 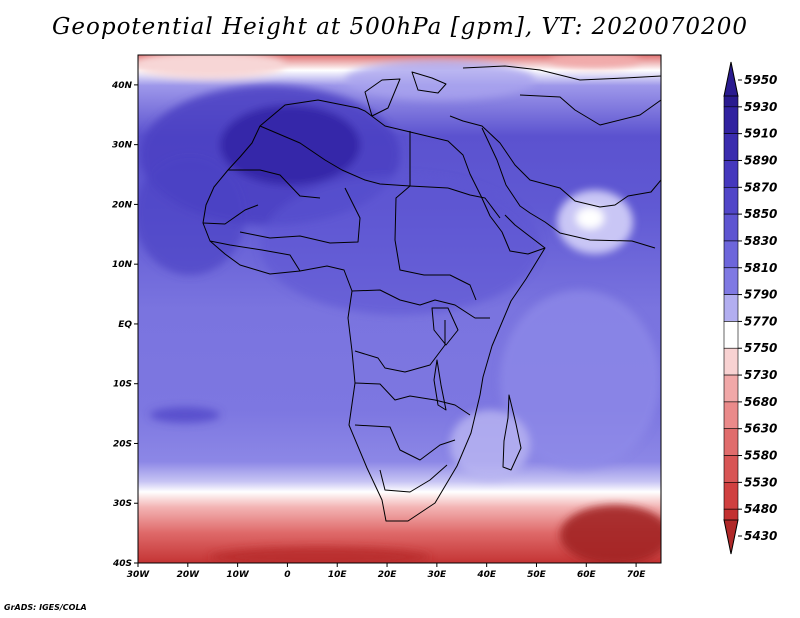 I want to click on lat-tick-label: 30S, so click(x=122, y=504).